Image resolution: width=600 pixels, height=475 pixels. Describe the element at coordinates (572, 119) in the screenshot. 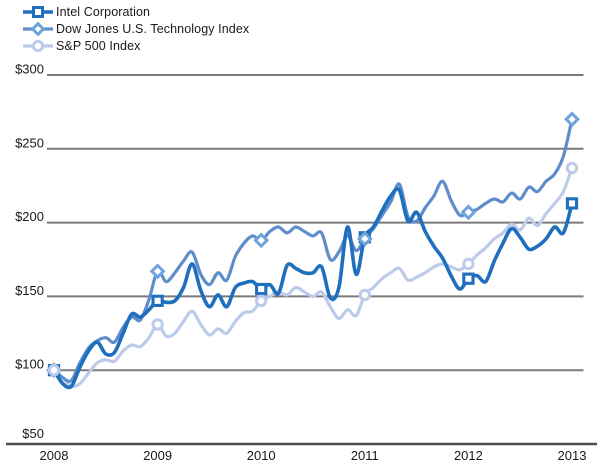

I see `marker-diamond-2013-dow-jones-u-s-technology-index` at that location.